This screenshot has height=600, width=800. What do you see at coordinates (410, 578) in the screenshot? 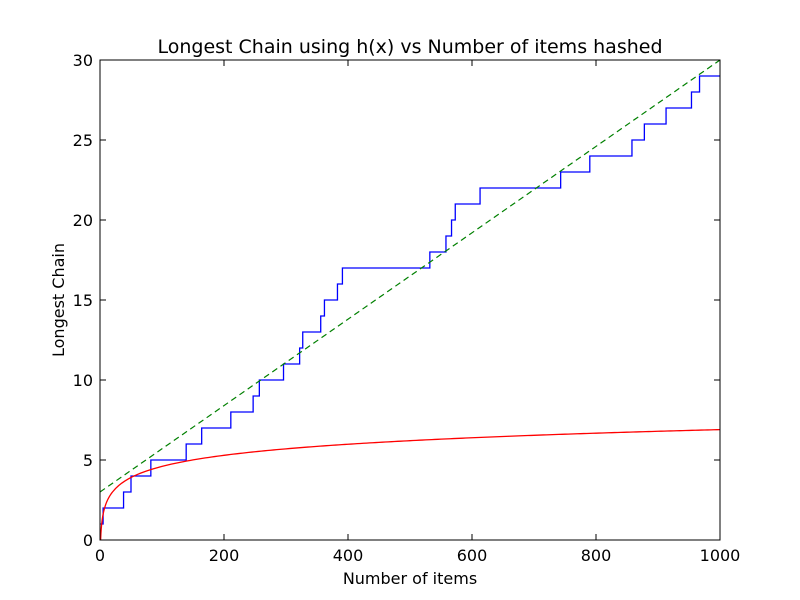
I see `x-axis-label: Number of items` at bounding box center [410, 578].